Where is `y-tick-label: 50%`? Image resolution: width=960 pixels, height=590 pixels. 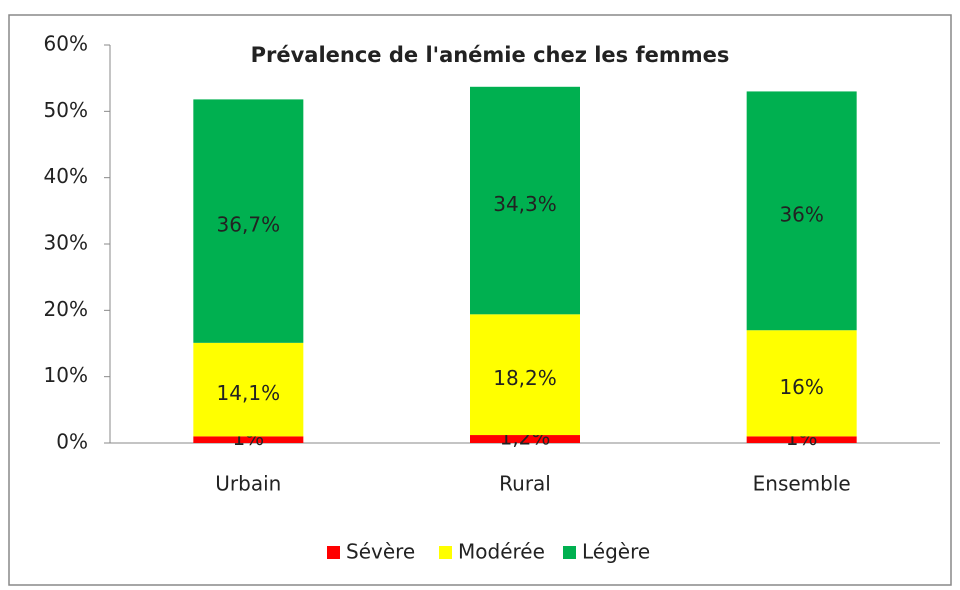 y-tick-label: 50% is located at coordinates (66, 110).